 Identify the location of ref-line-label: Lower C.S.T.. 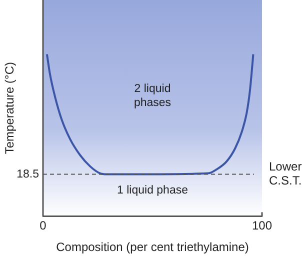
(285, 174).